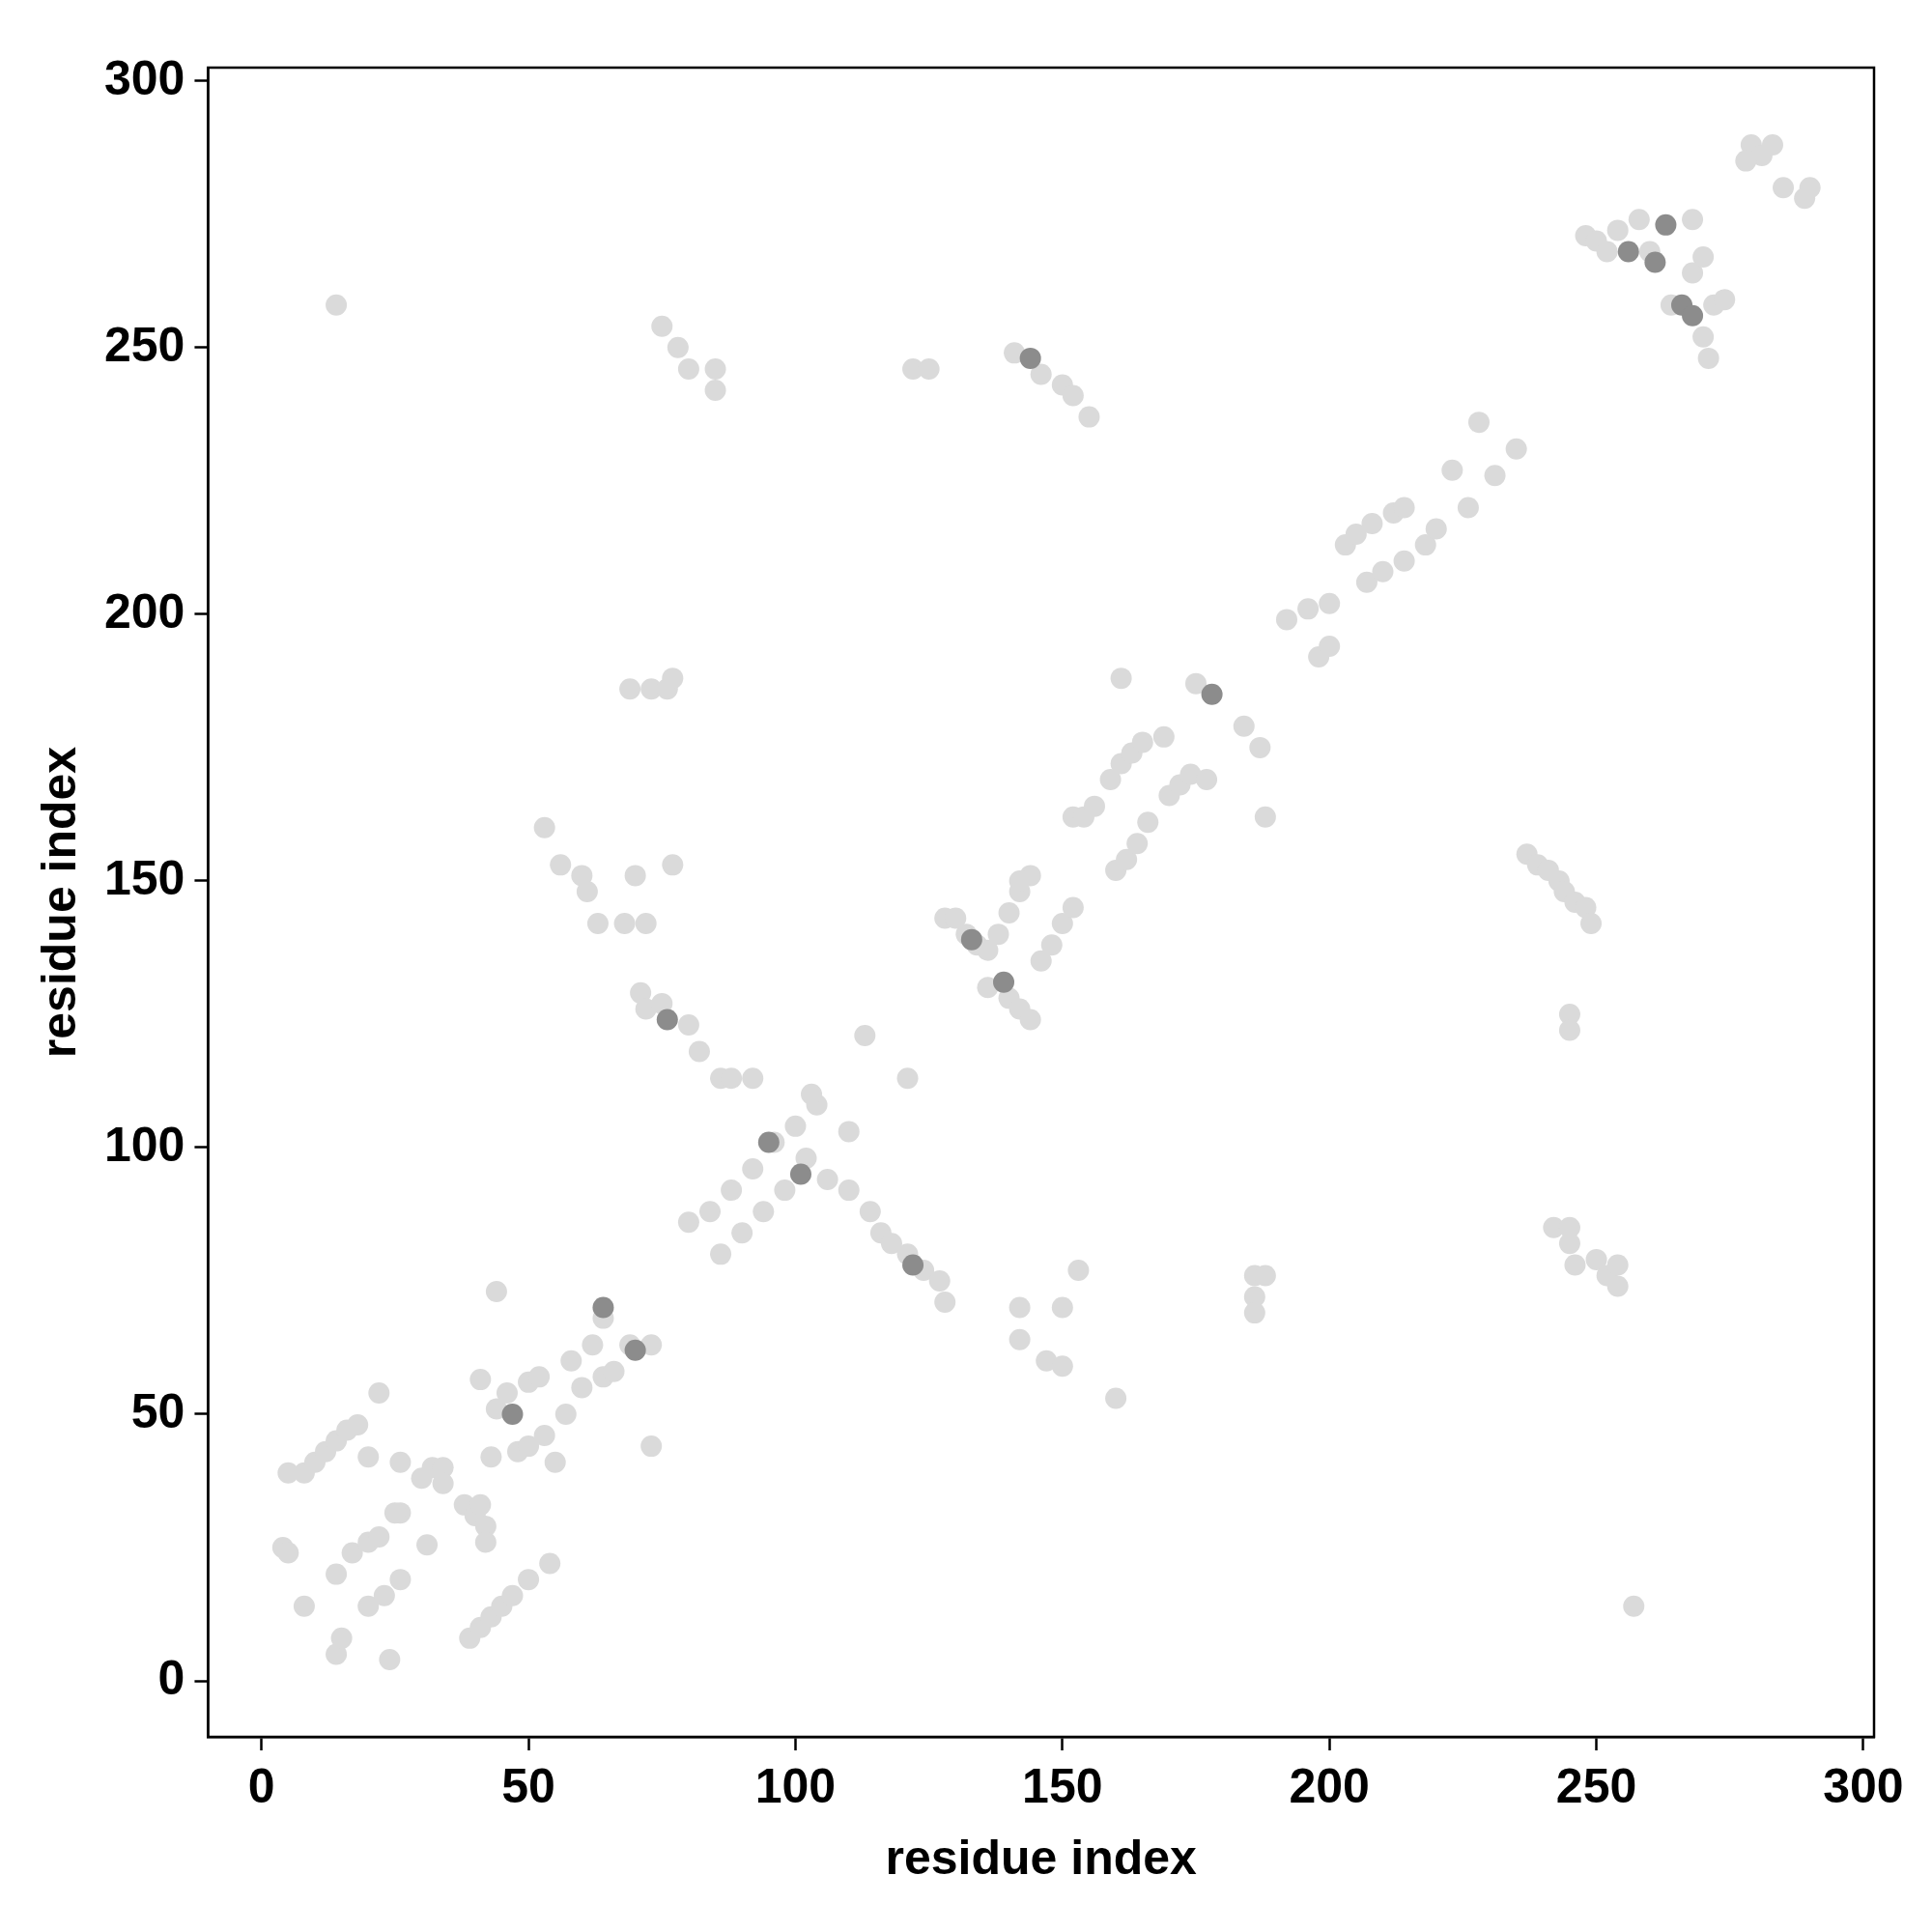  Describe the element at coordinates (144, 344) in the screenshot. I see `y-tick-label: 250` at that location.